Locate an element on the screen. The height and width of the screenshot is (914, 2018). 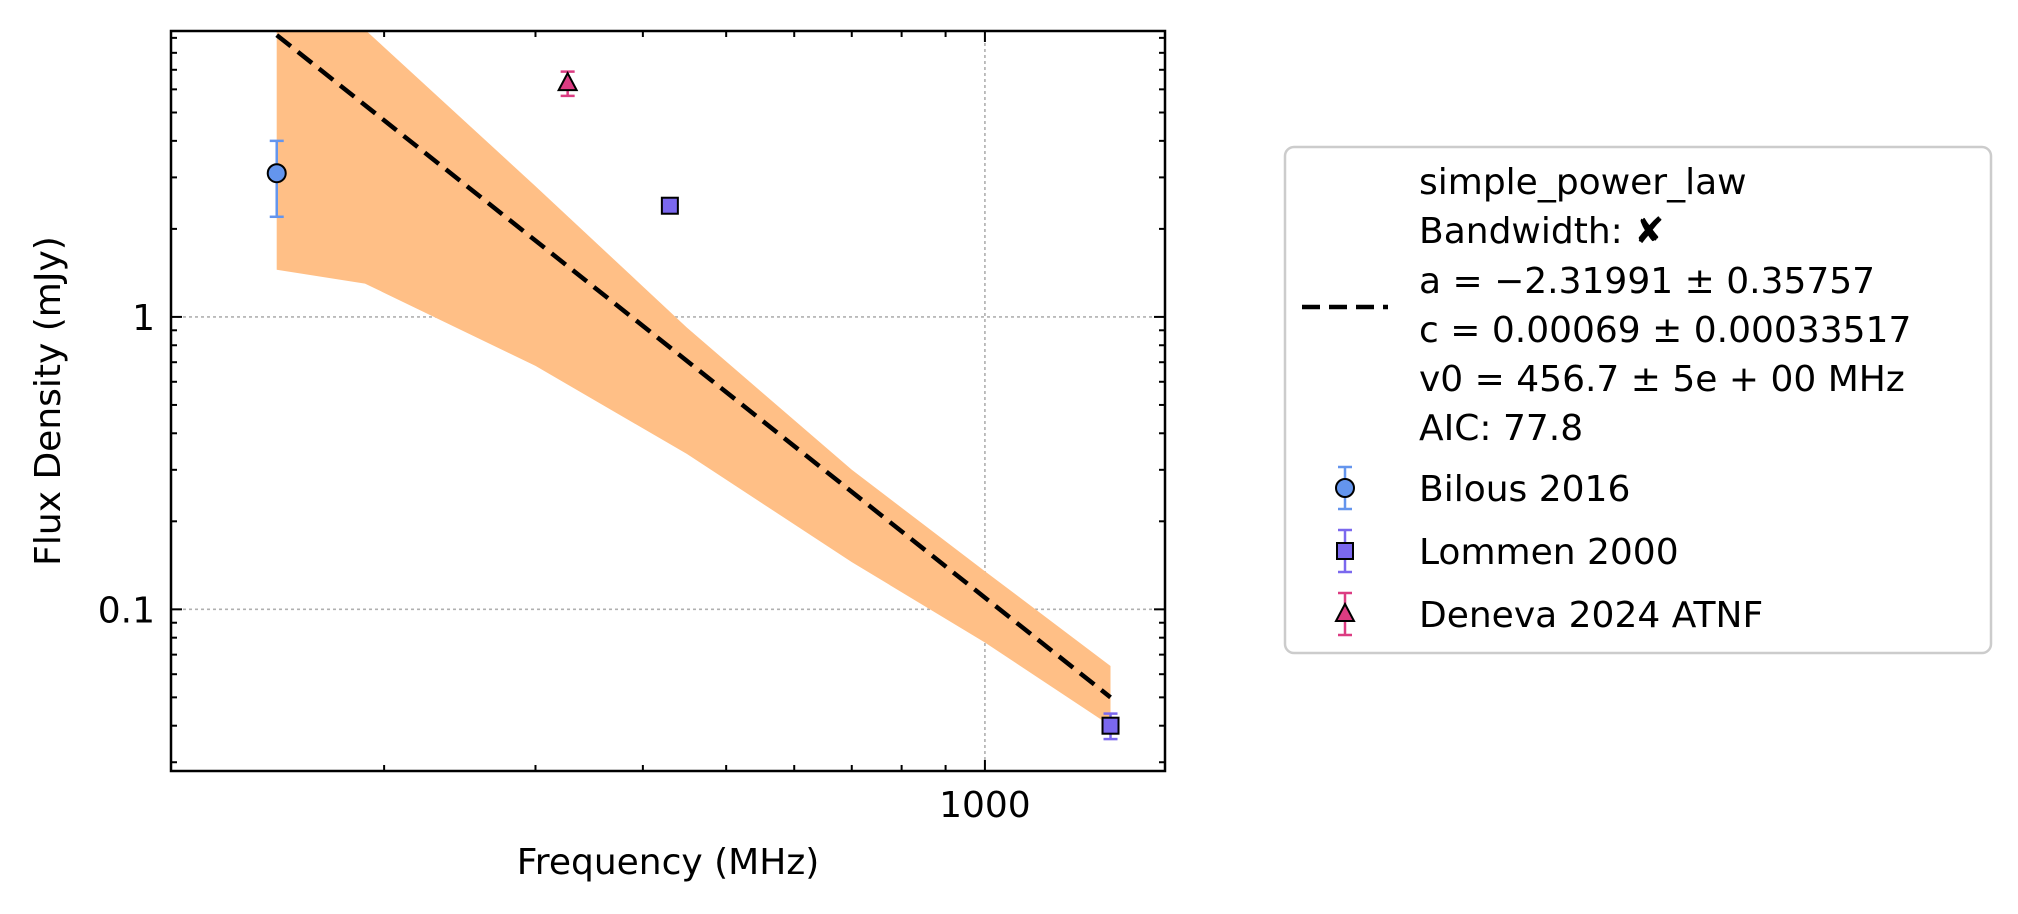
legend-fit-model: simple_power_law is located at coordinates (1583, 182).